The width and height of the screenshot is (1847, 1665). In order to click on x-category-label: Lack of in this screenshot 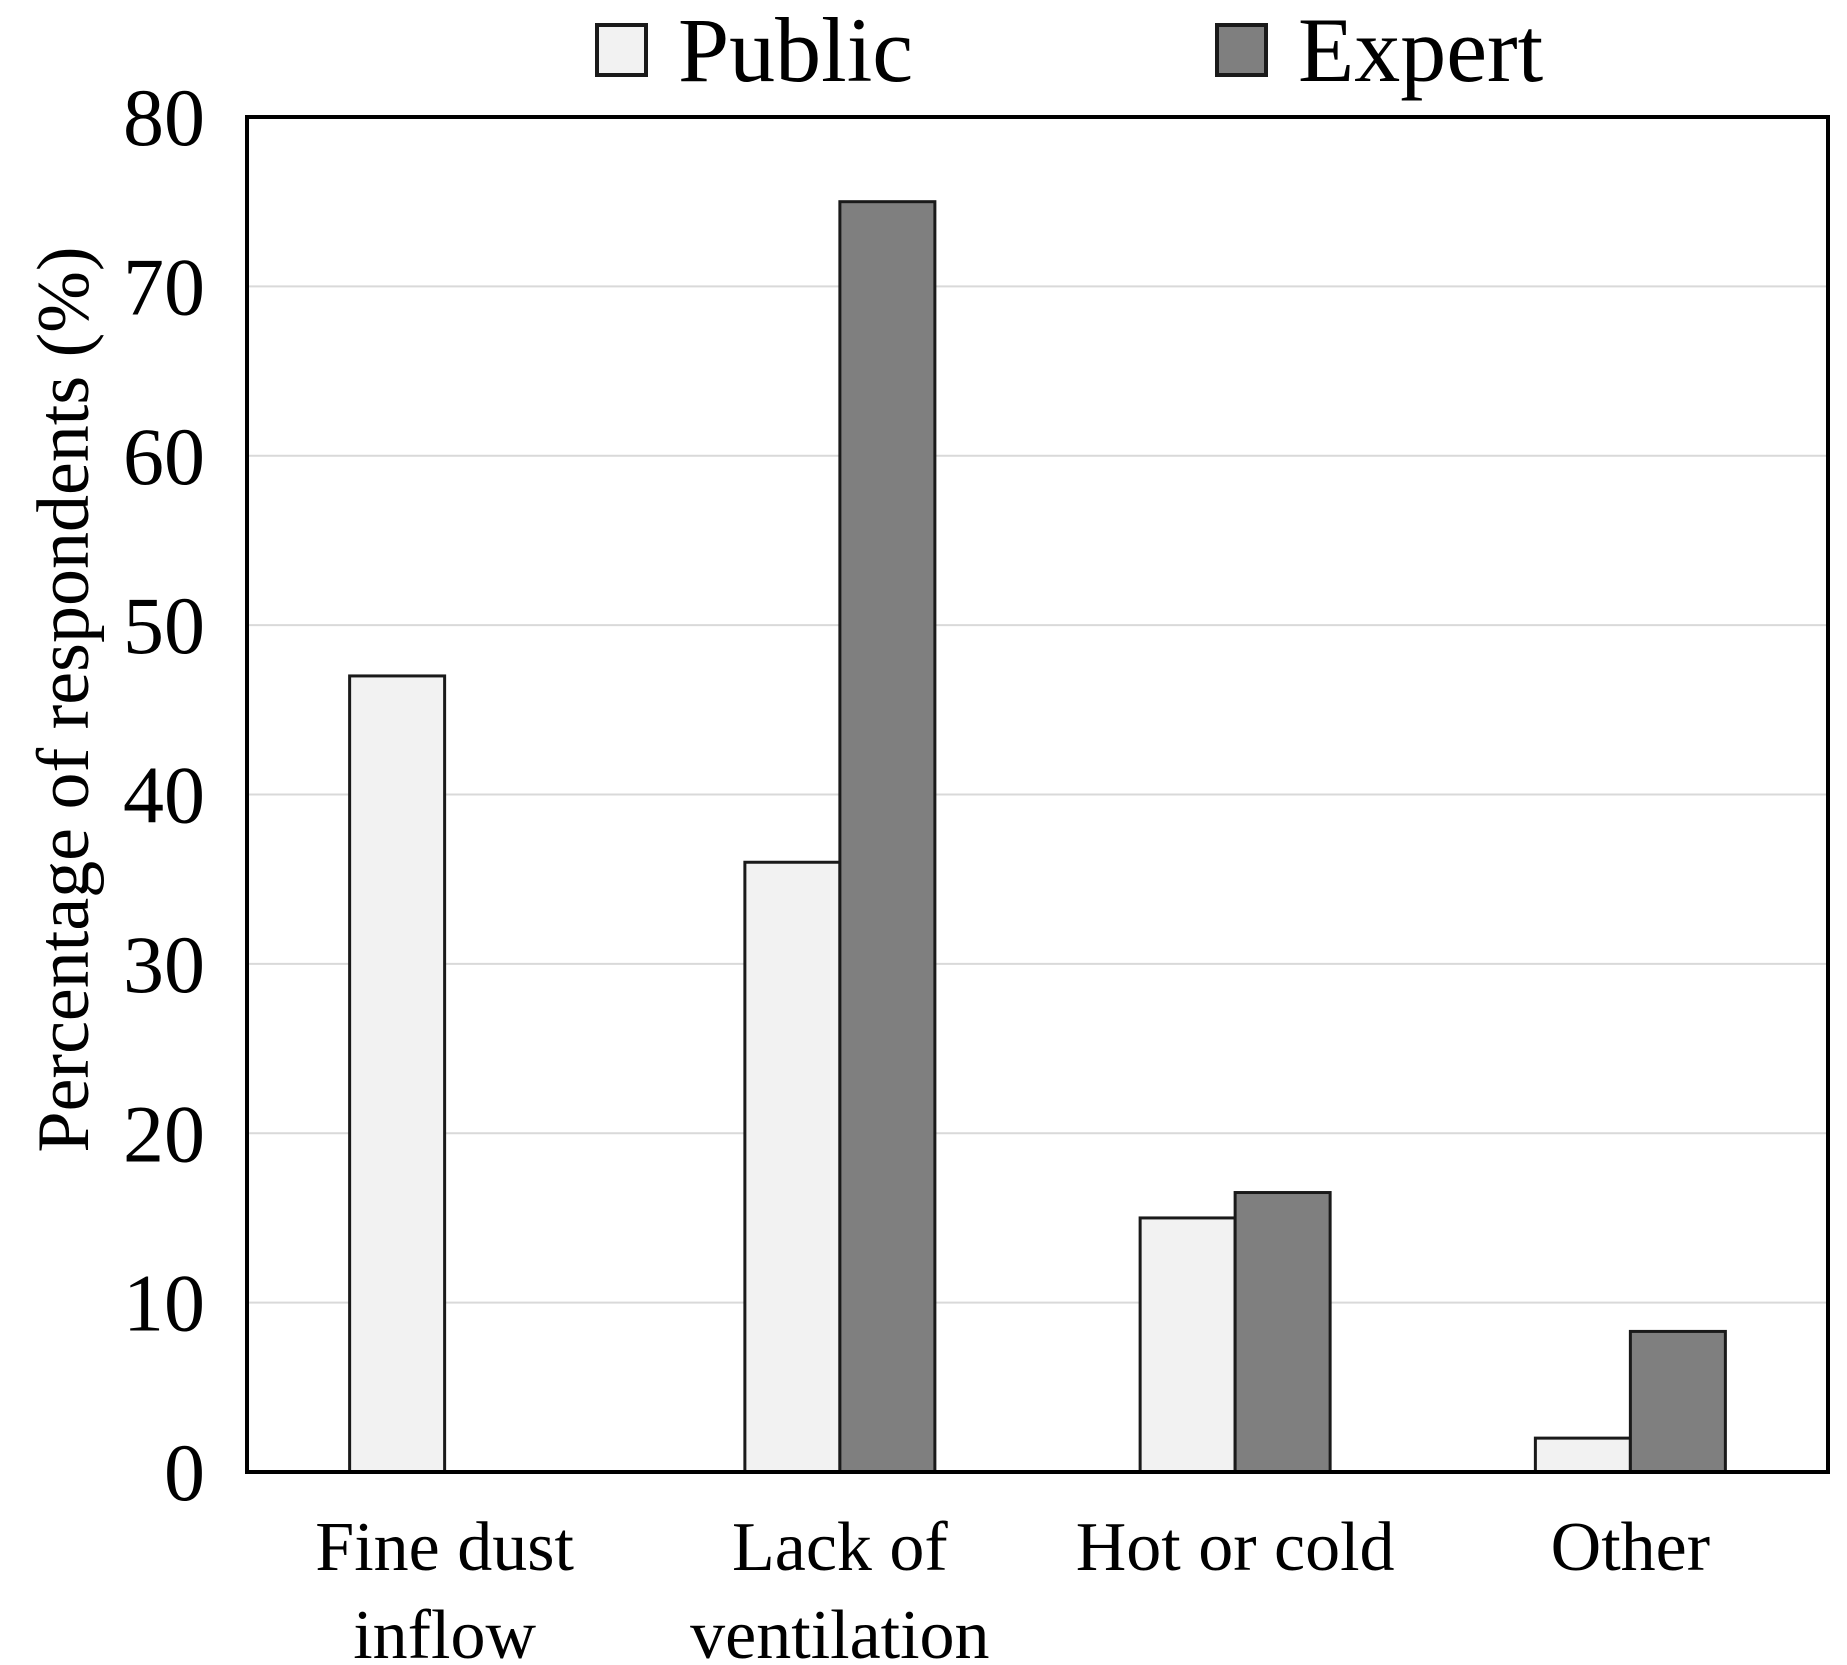, I will do `click(840, 1547)`.